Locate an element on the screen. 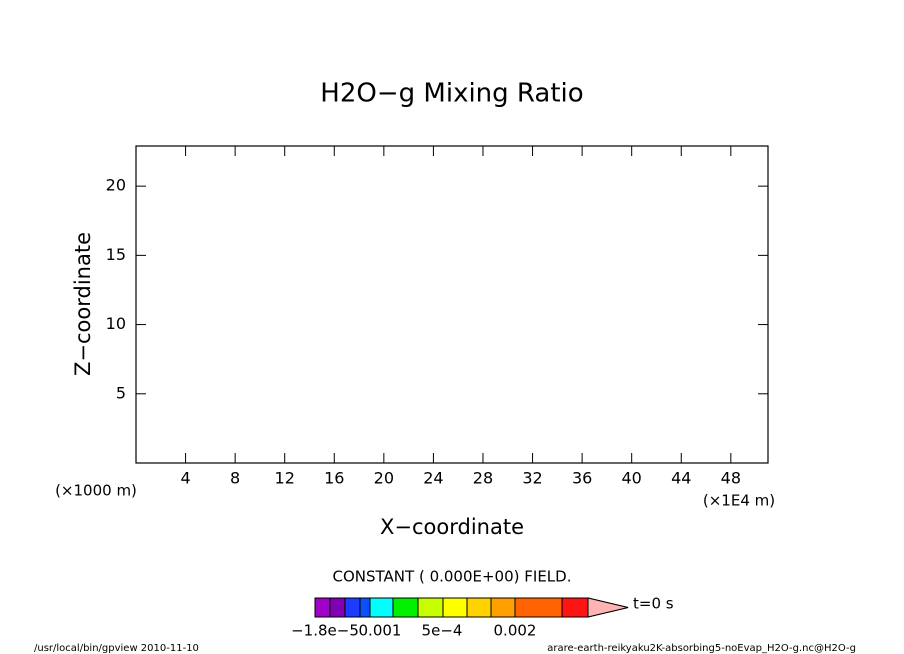 Image resolution: width=904 pixels, height=654 pixels. colorbar-label: 0.002 is located at coordinates (515, 631).